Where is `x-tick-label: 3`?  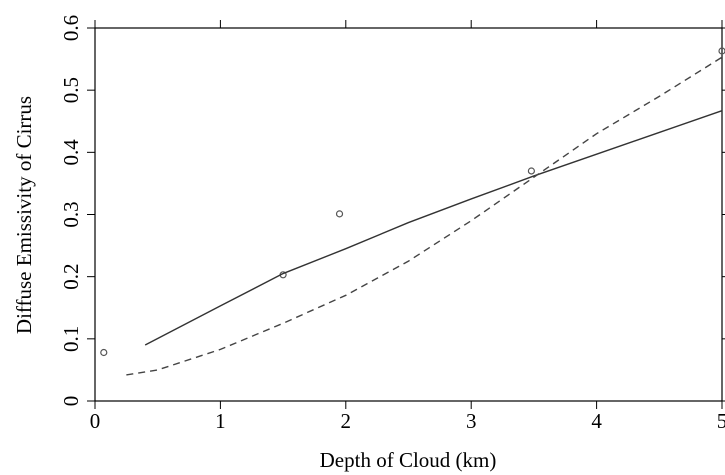 x-tick-label: 3 is located at coordinates (471, 421).